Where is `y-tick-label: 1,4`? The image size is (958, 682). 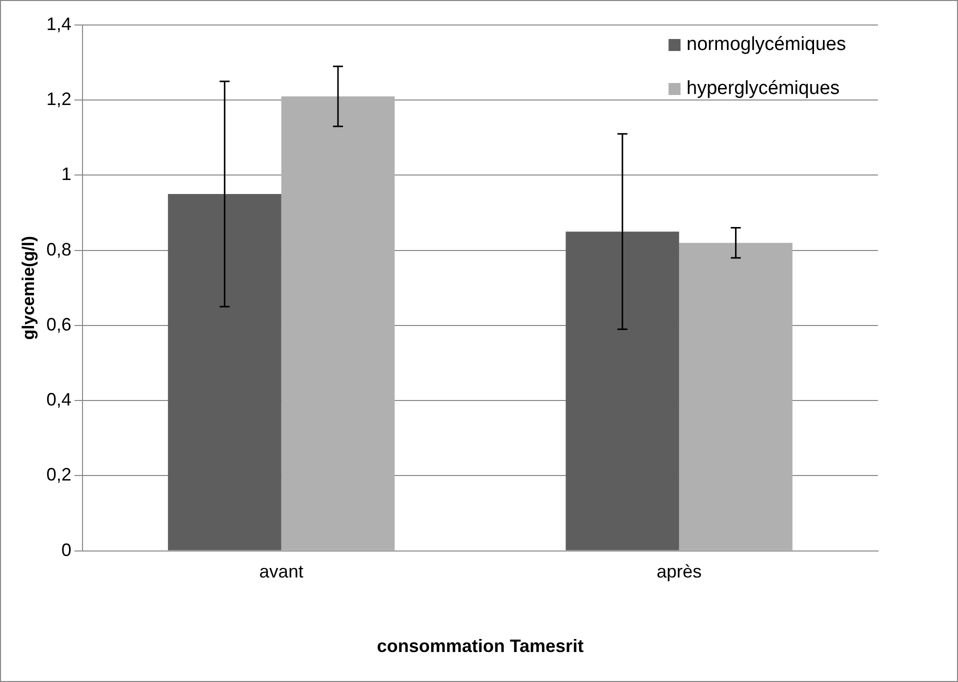
y-tick-label: 1,4 is located at coordinates (59, 24).